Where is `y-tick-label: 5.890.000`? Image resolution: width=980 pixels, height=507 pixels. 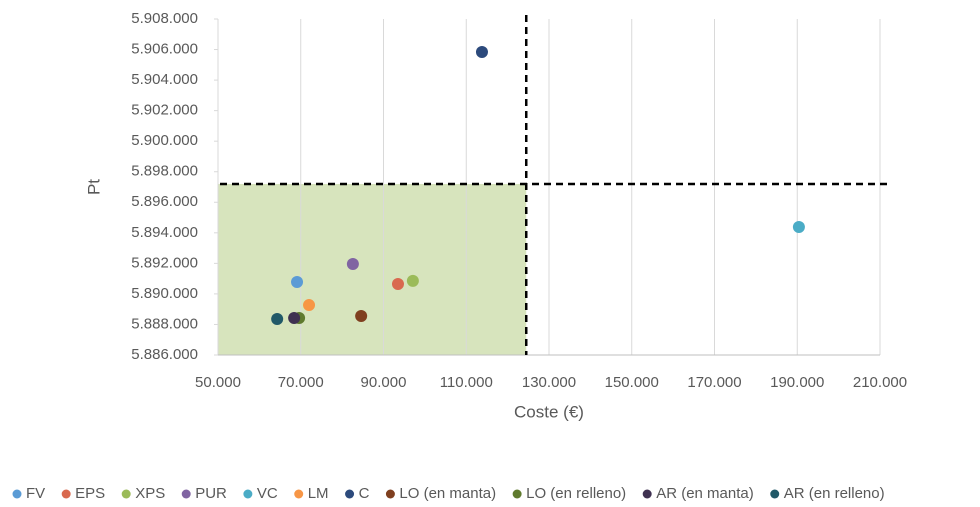
y-tick-label: 5.890.000 is located at coordinates (164, 293).